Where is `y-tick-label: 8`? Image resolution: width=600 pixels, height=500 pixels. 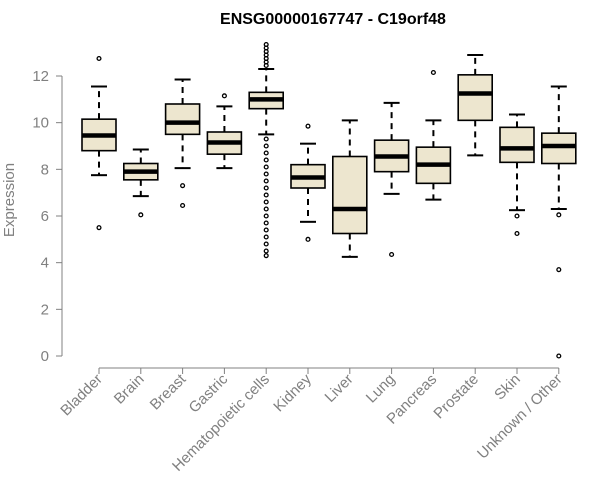
y-tick-label: 8 is located at coordinates (45, 169).